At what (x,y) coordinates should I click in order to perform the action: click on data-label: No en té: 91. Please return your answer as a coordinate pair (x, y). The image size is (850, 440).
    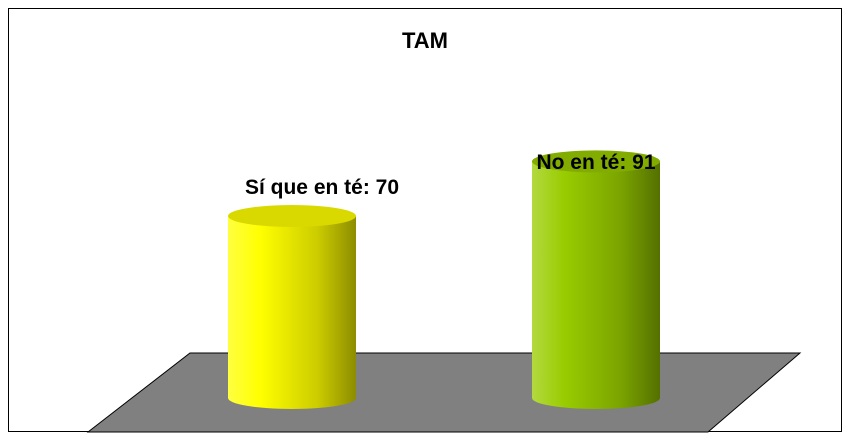
    Looking at the image, I should click on (596, 163).